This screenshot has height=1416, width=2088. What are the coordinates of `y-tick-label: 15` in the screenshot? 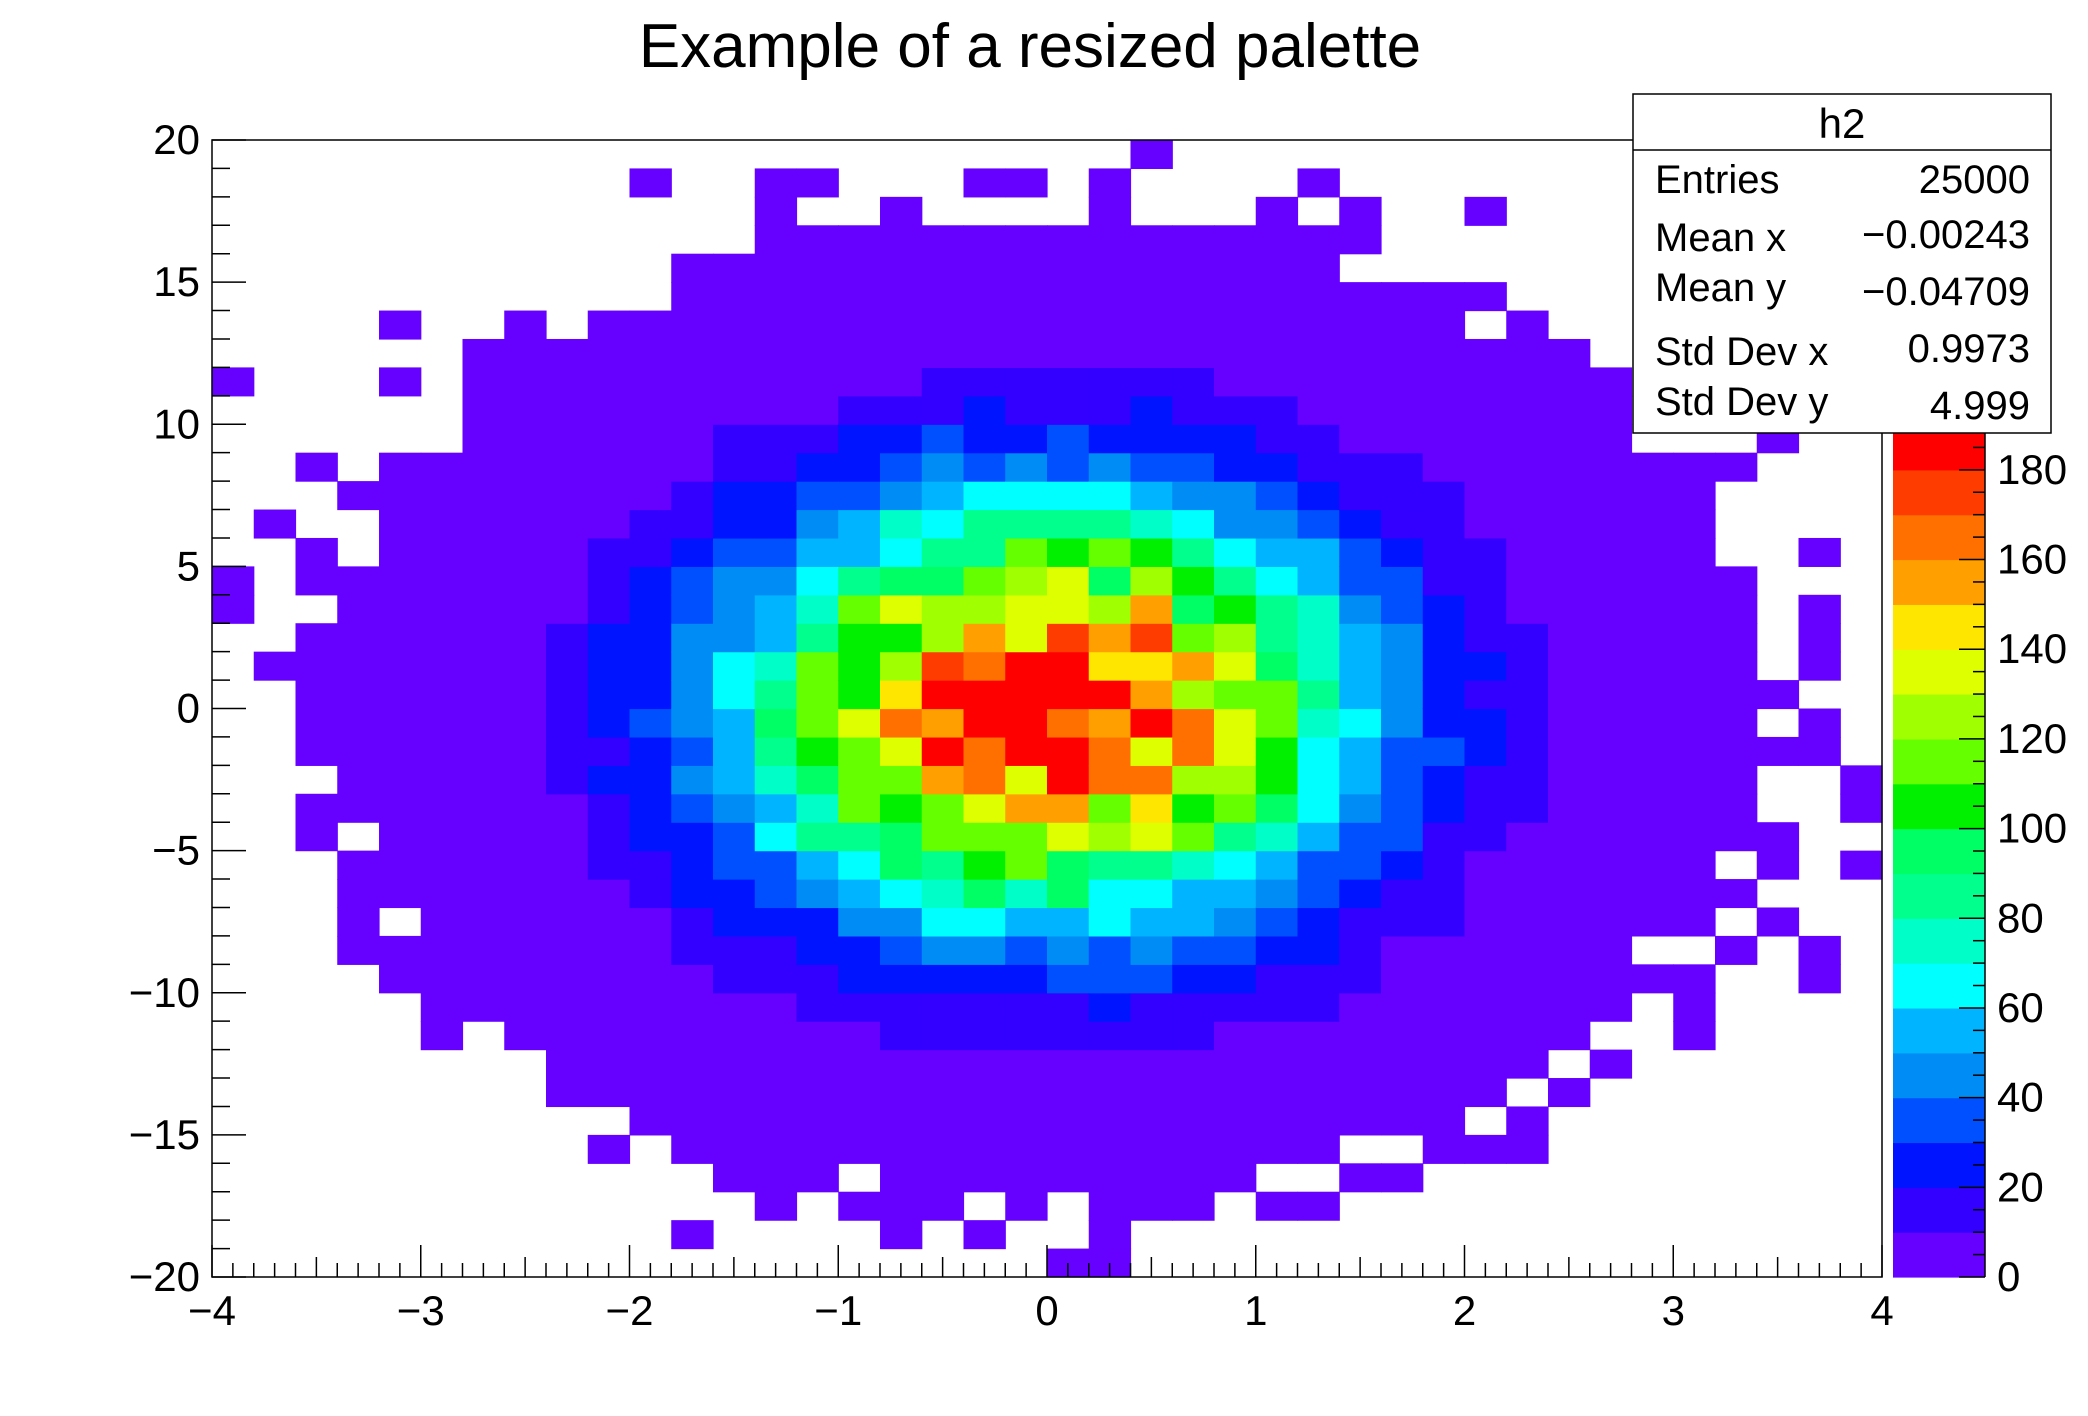 It's located at (176, 281).